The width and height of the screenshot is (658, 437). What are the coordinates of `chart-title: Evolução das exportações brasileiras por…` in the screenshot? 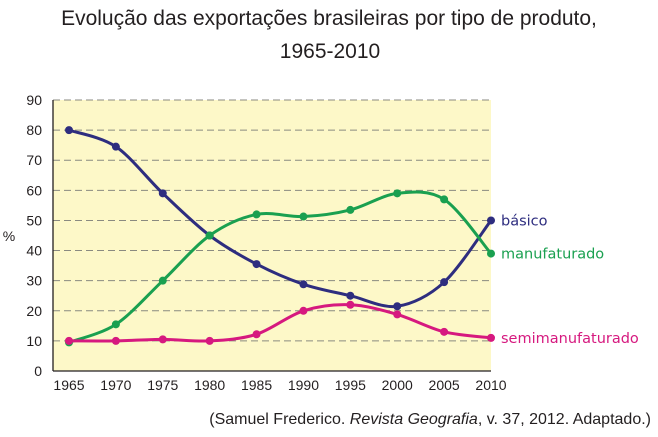 It's located at (329, 18).